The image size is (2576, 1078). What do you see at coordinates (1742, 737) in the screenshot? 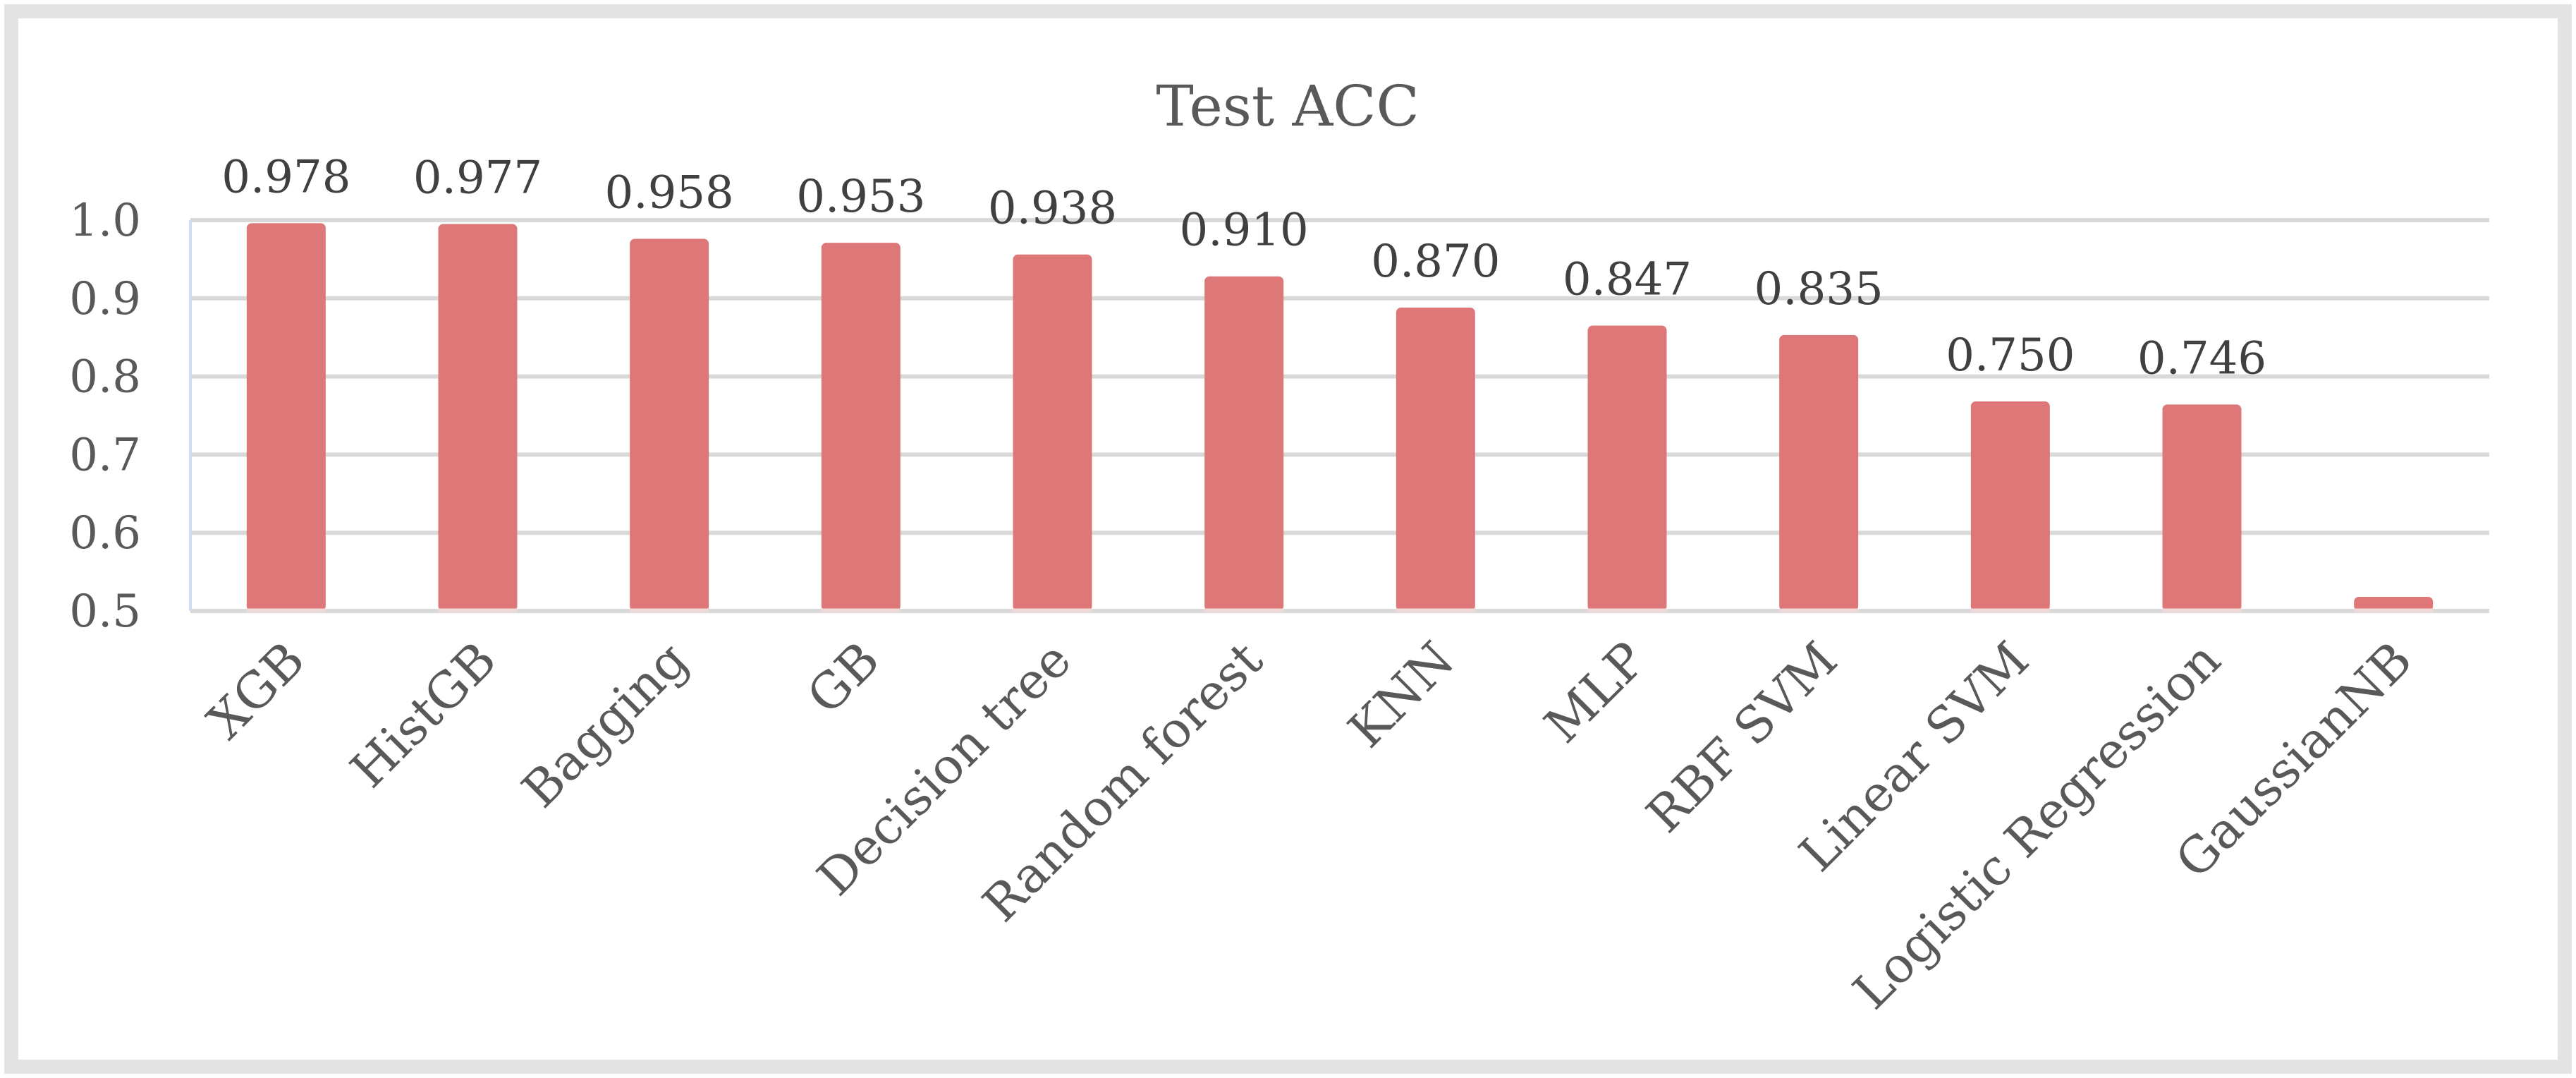
I see `category-label: RBF SVM` at bounding box center [1742, 737].